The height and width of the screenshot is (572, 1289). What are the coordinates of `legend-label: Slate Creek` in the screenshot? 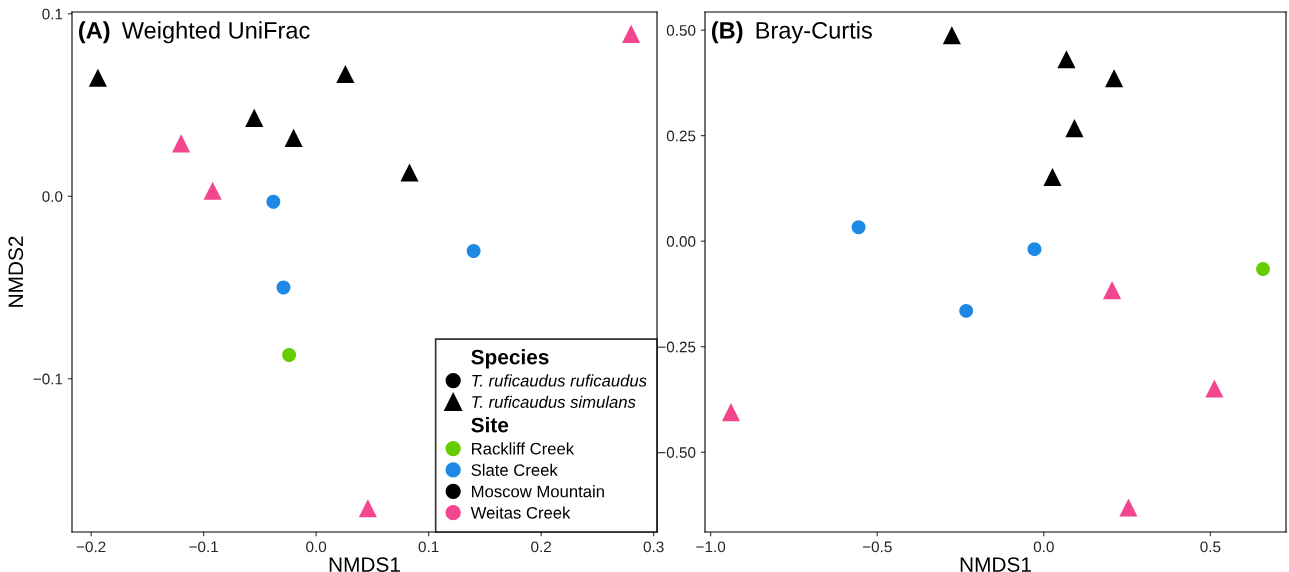 It's located at (514, 469).